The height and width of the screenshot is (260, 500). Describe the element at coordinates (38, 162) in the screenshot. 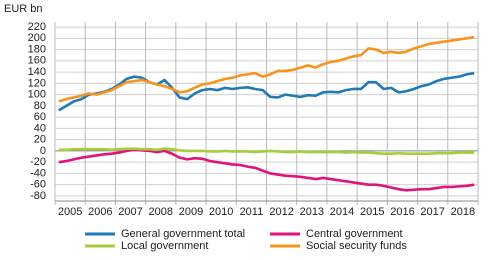

I see `y-tick-label: -20` at that location.